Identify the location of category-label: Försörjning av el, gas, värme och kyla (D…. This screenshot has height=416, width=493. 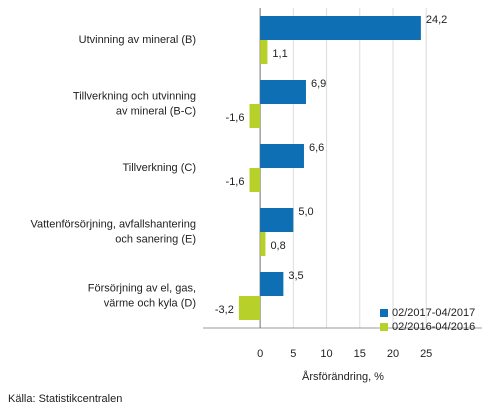
(142, 295).